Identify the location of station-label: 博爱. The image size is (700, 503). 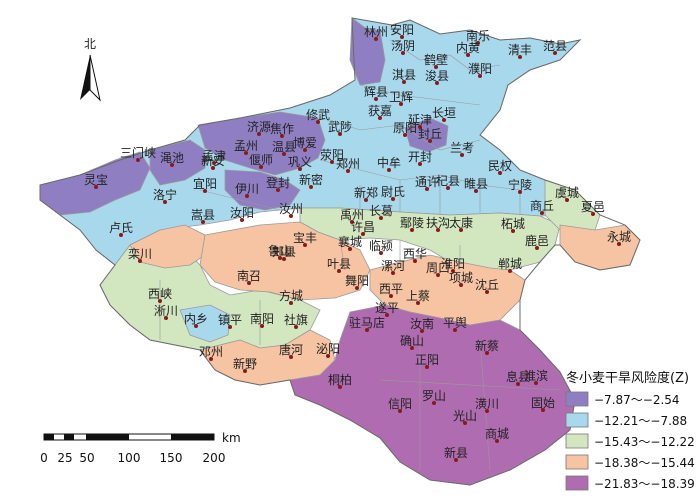
(305, 142).